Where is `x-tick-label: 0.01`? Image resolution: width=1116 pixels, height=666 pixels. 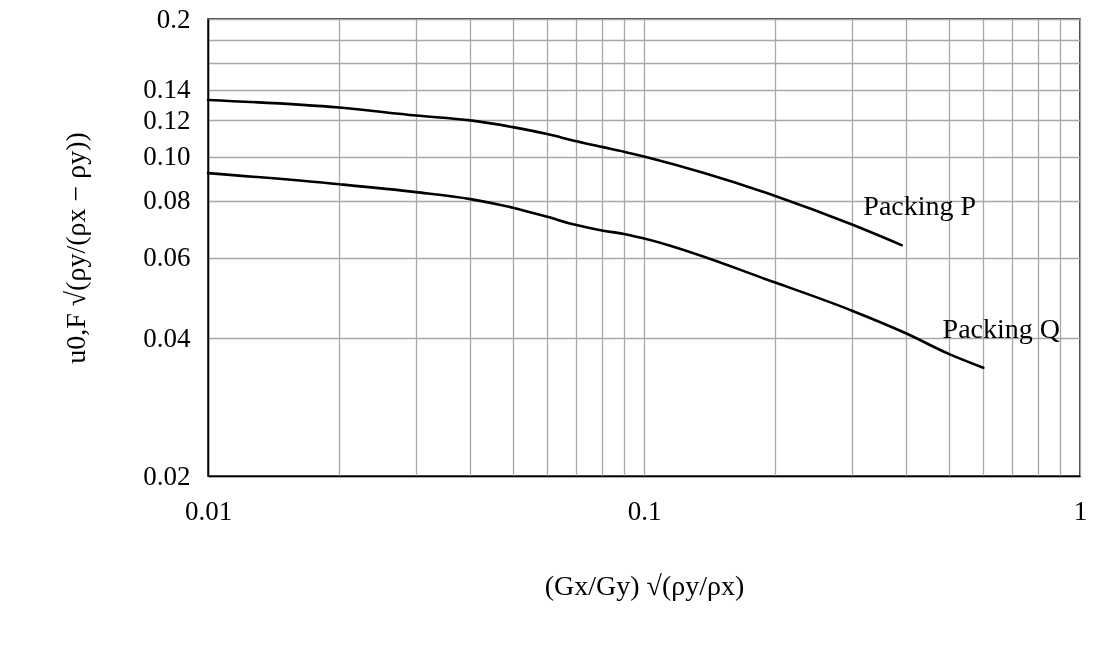
x-tick-label: 0.01 is located at coordinates (208, 510).